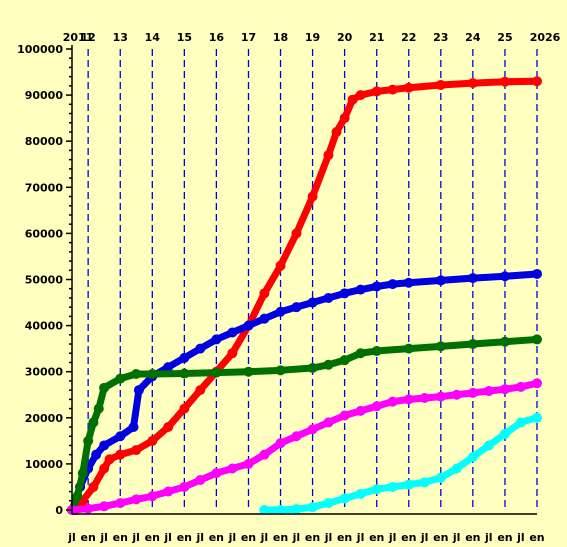 This screenshot has width=567, height=547. What do you see at coordinates (345, 37) in the screenshot?
I see `year-label: 20` at bounding box center [345, 37].